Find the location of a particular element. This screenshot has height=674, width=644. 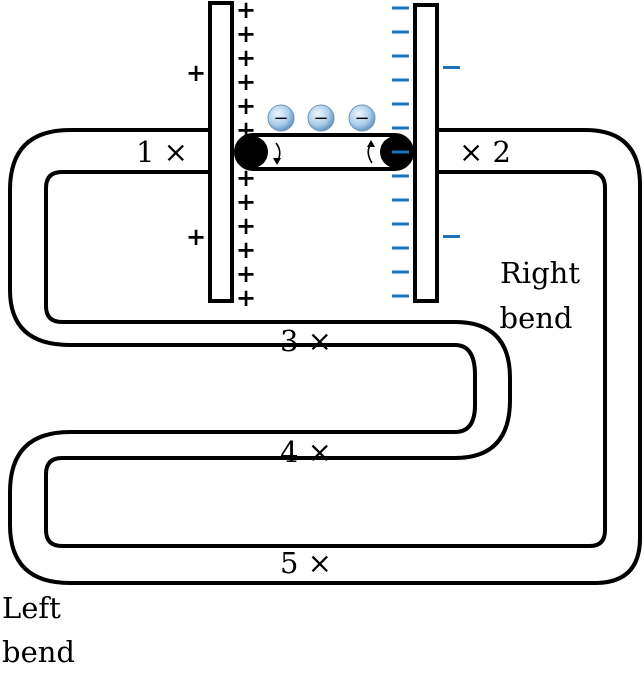

position-label-3: 3 × is located at coordinates (306, 341).